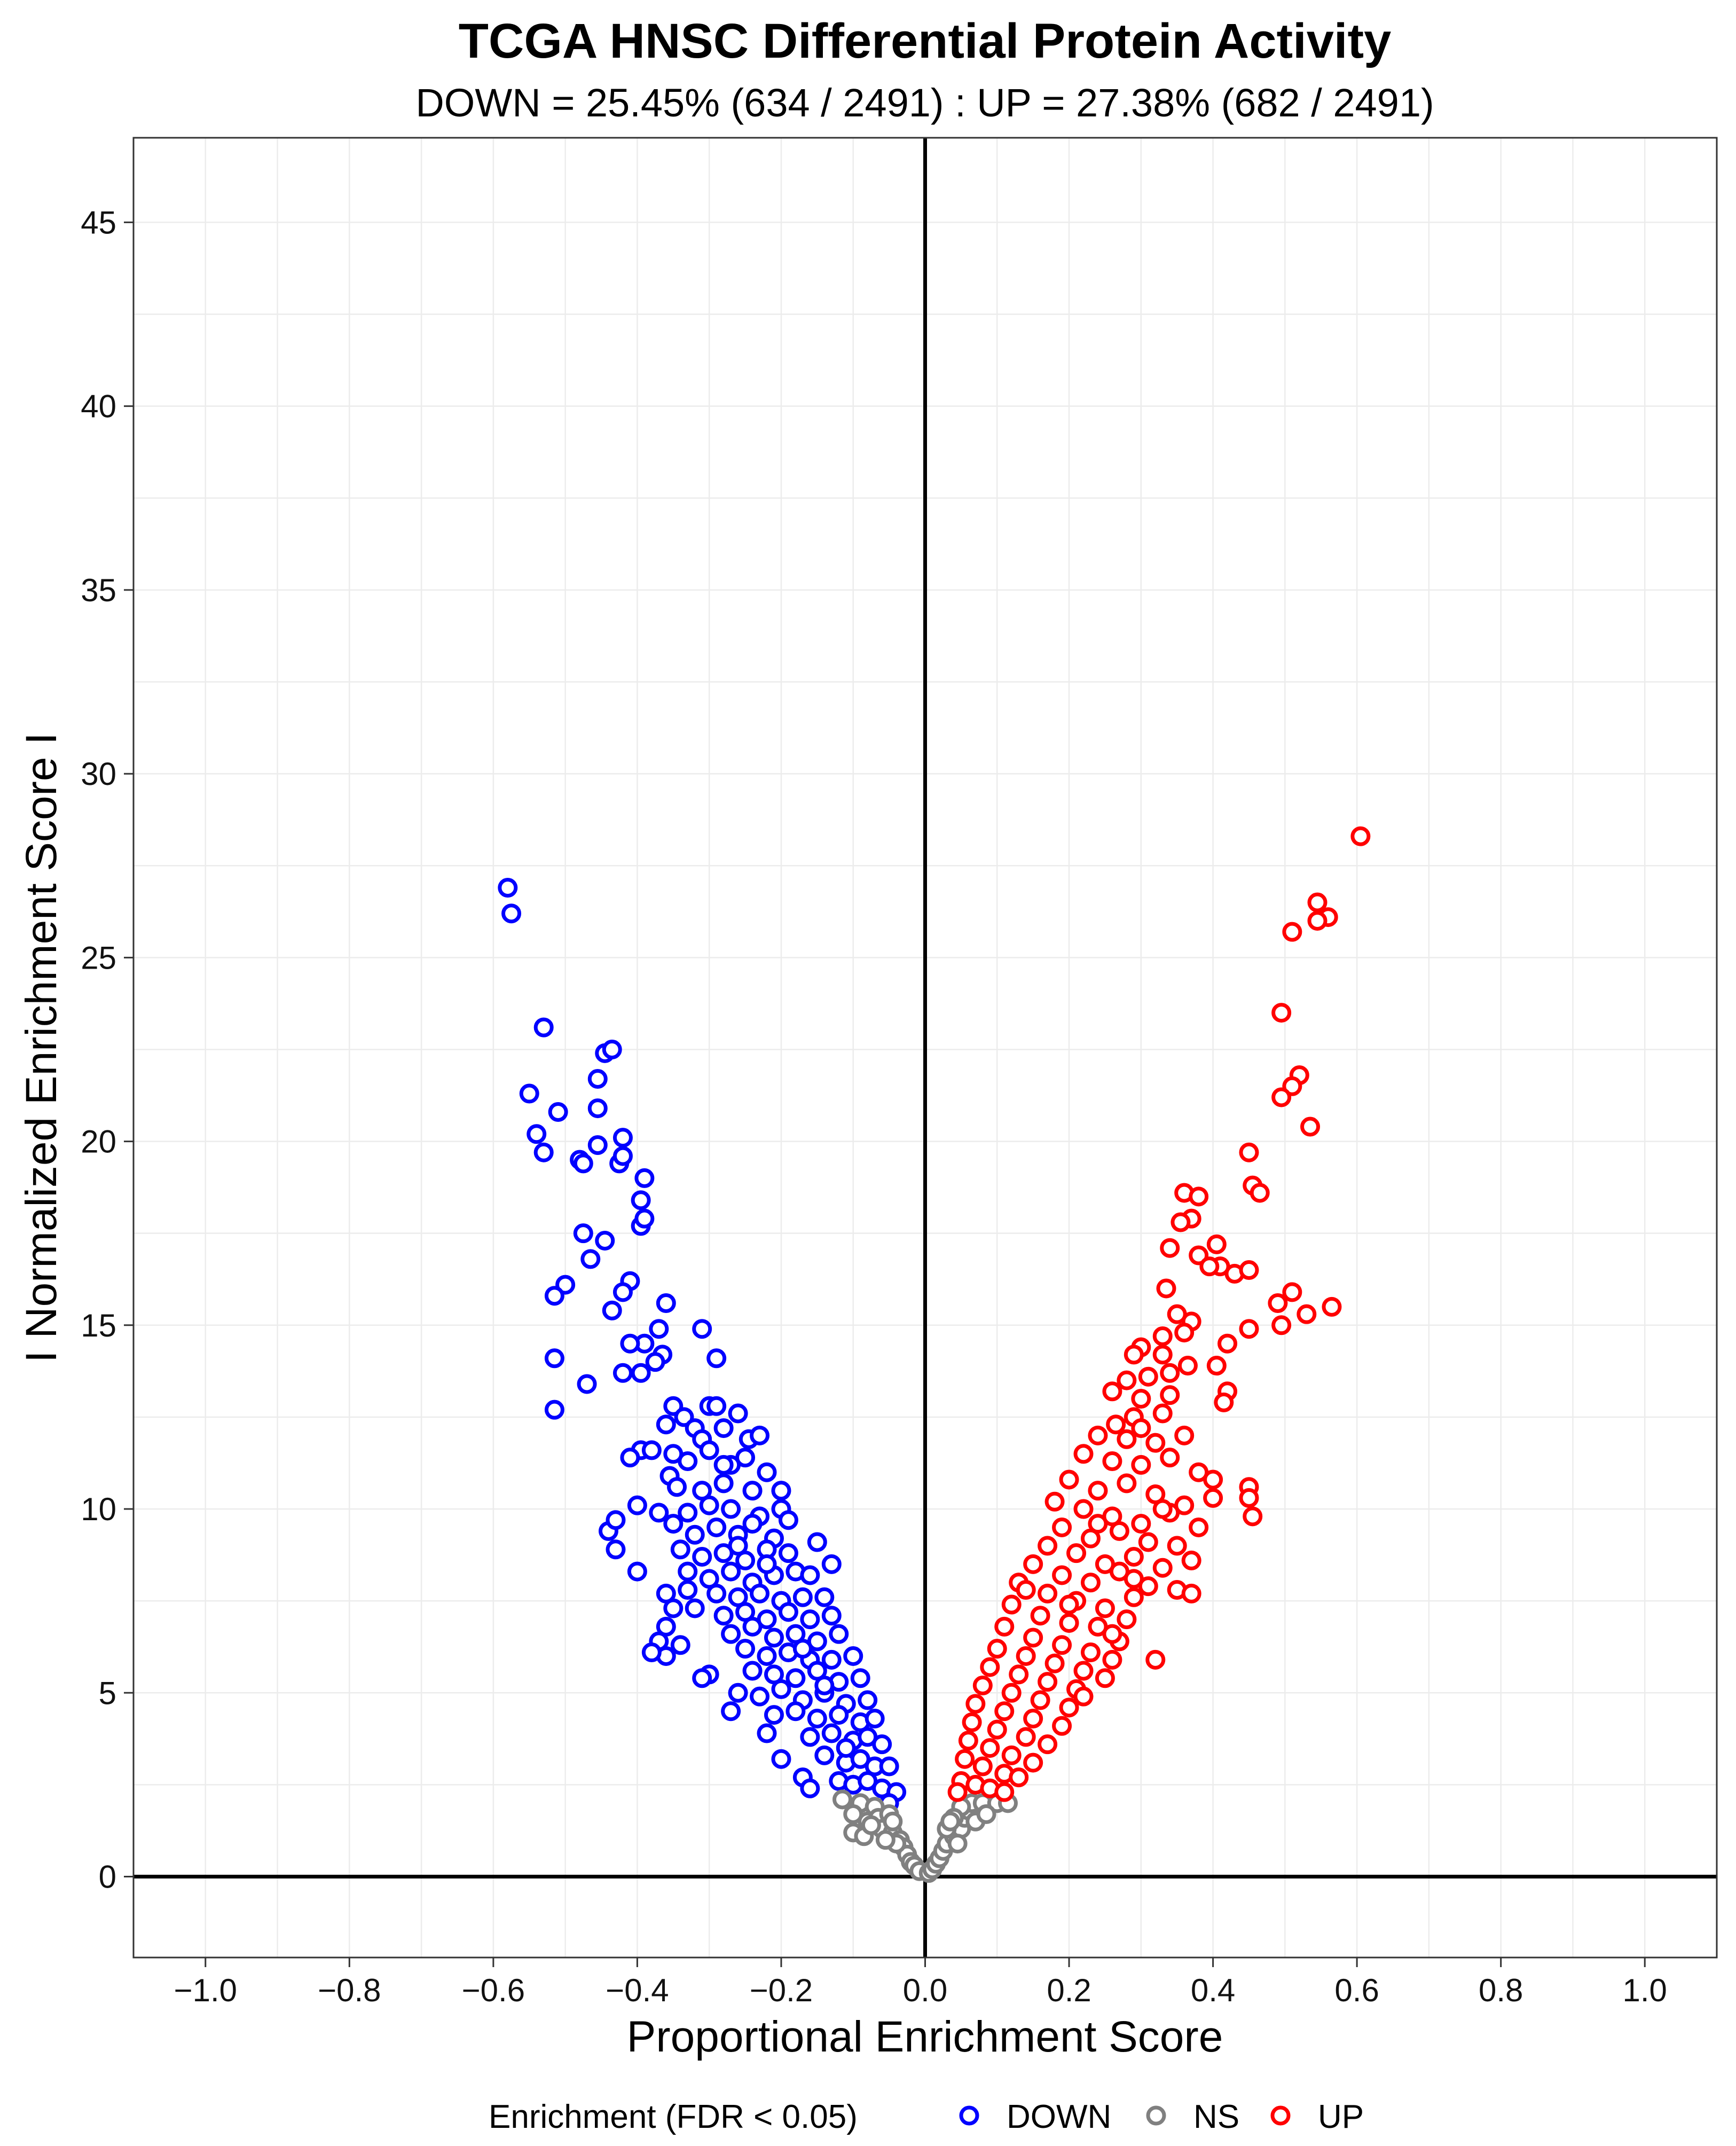 This screenshot has height=2146, width=1736. What do you see at coordinates (969, 2115) in the screenshot?
I see `legend-down-marker` at bounding box center [969, 2115].